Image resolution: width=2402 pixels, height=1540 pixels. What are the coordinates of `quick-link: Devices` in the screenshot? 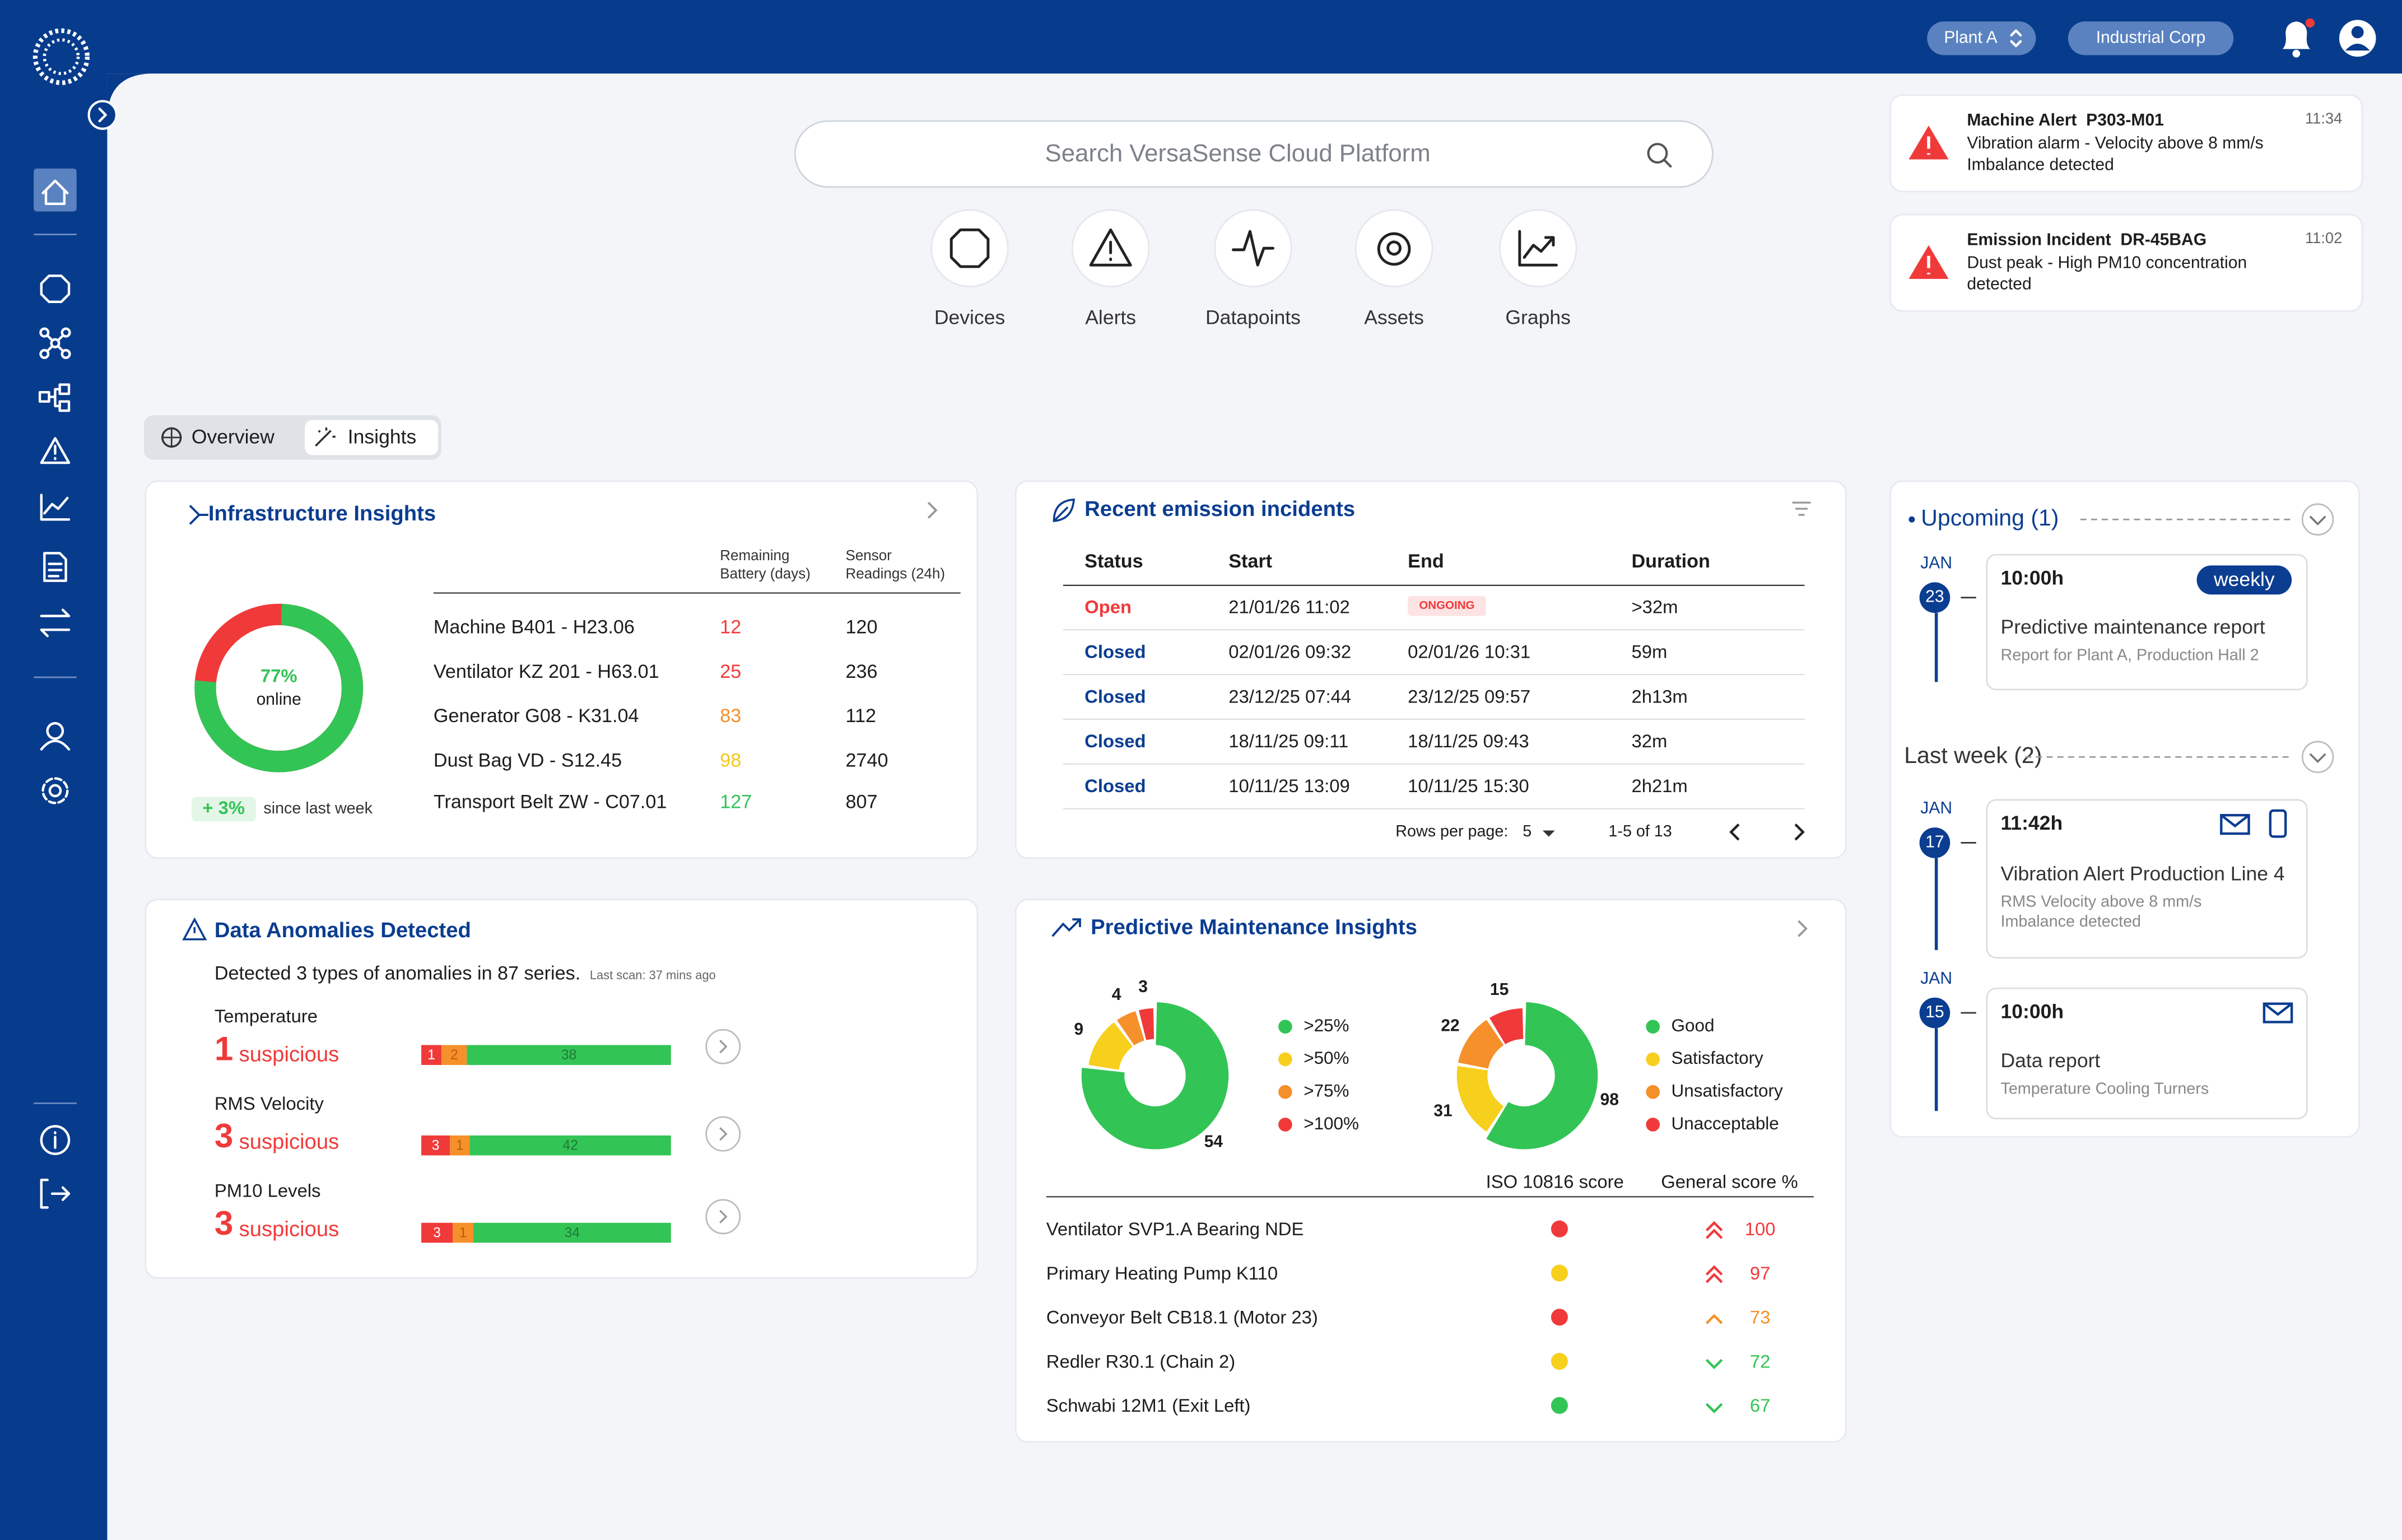 It's located at (969, 269).